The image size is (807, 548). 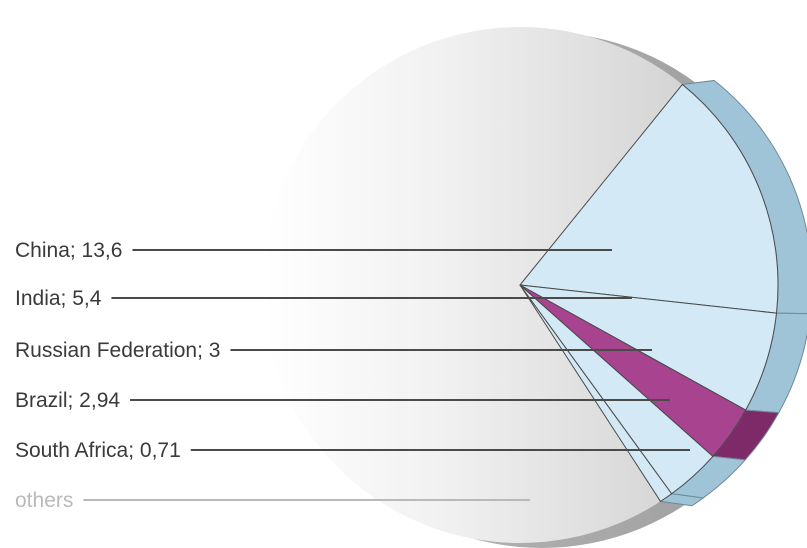 I want to click on label-russian-federation: Russian Federation; 3, so click(x=117, y=350).